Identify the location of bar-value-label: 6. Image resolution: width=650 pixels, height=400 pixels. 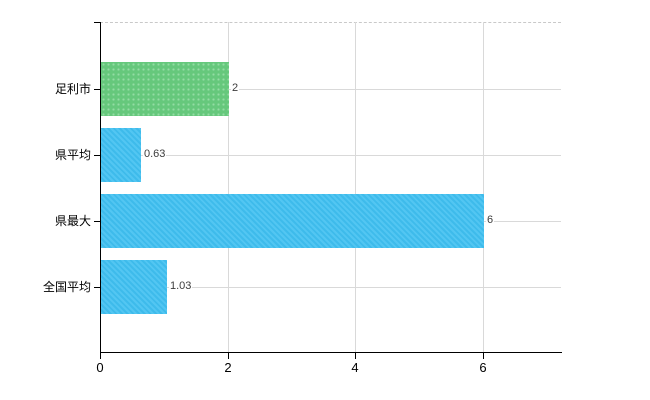
(490, 220).